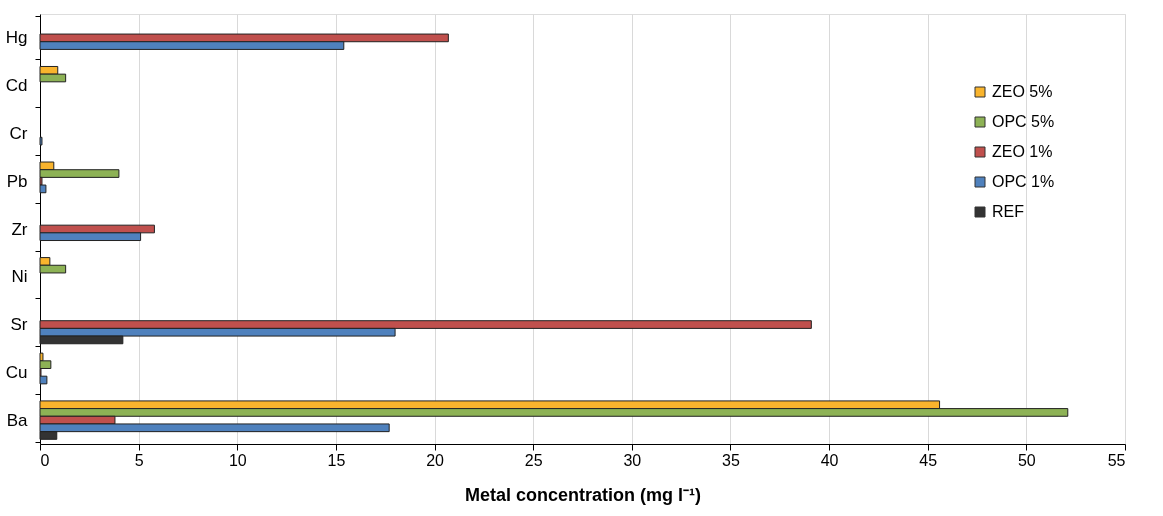 The height and width of the screenshot is (516, 1163). Describe the element at coordinates (829, 460) in the screenshot. I see `x-tick-label: 40` at that location.